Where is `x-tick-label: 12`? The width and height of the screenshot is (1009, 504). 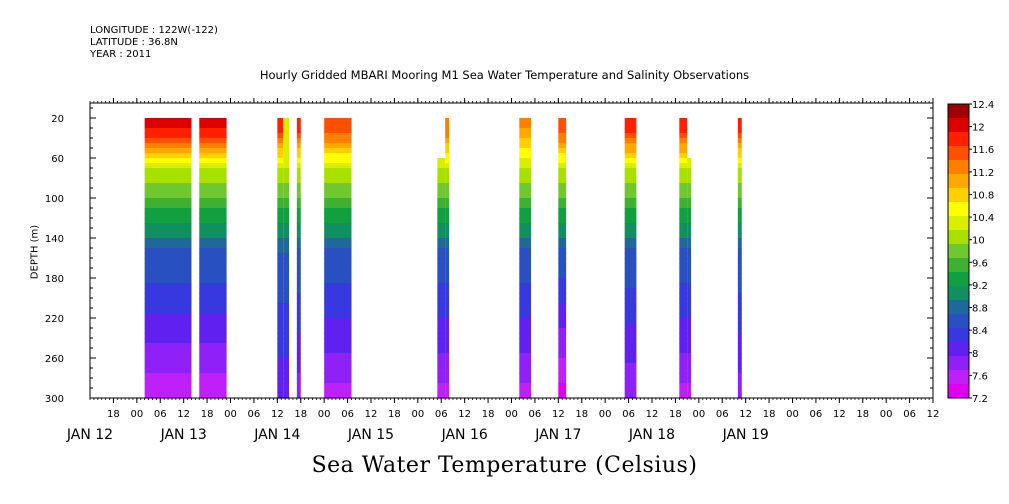
x-tick-label: 12 is located at coordinates (652, 414).